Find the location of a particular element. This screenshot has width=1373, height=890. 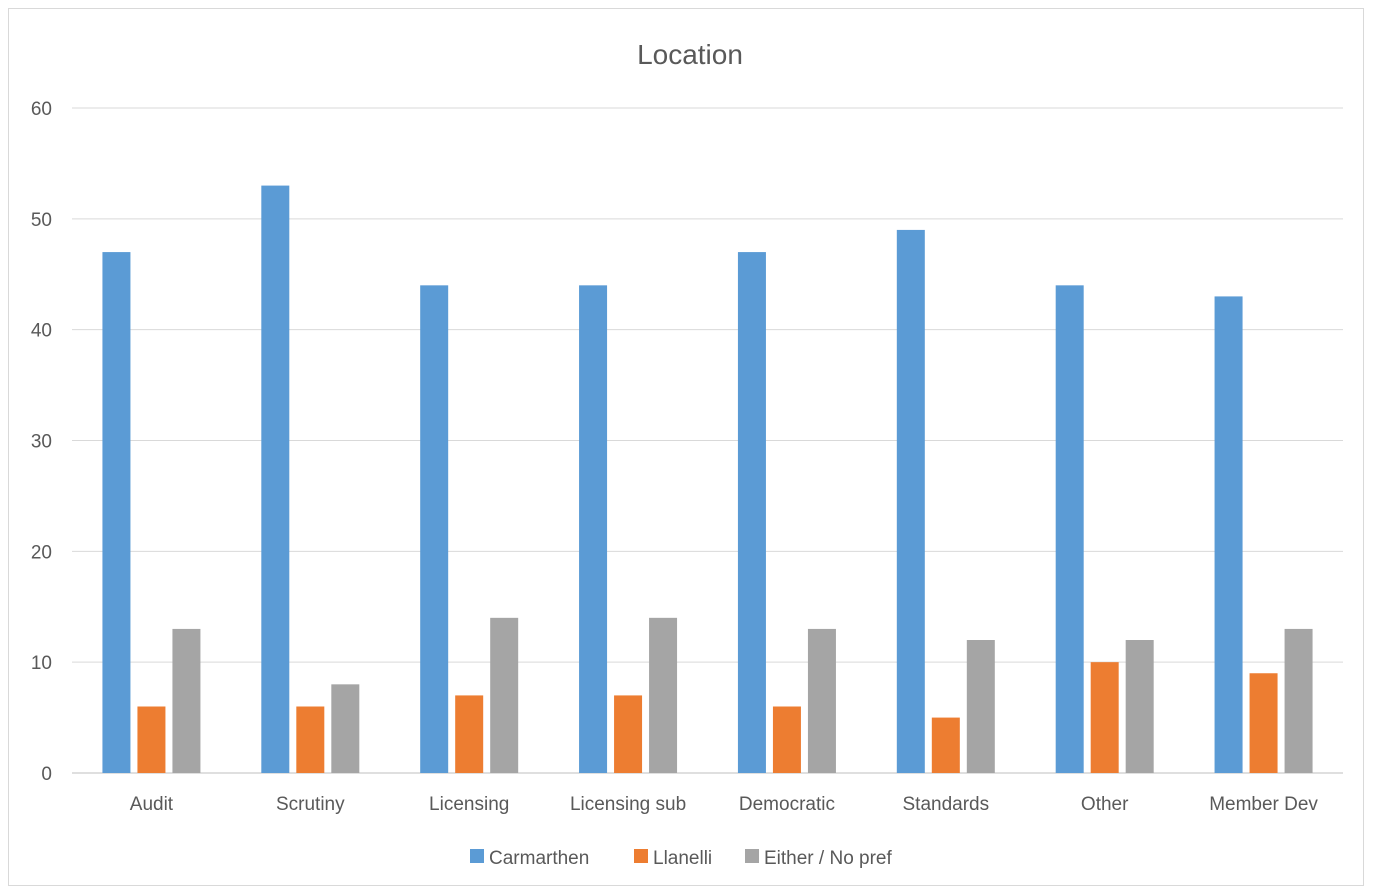

bar-either-no-pref-democratic is located at coordinates (821, 700).